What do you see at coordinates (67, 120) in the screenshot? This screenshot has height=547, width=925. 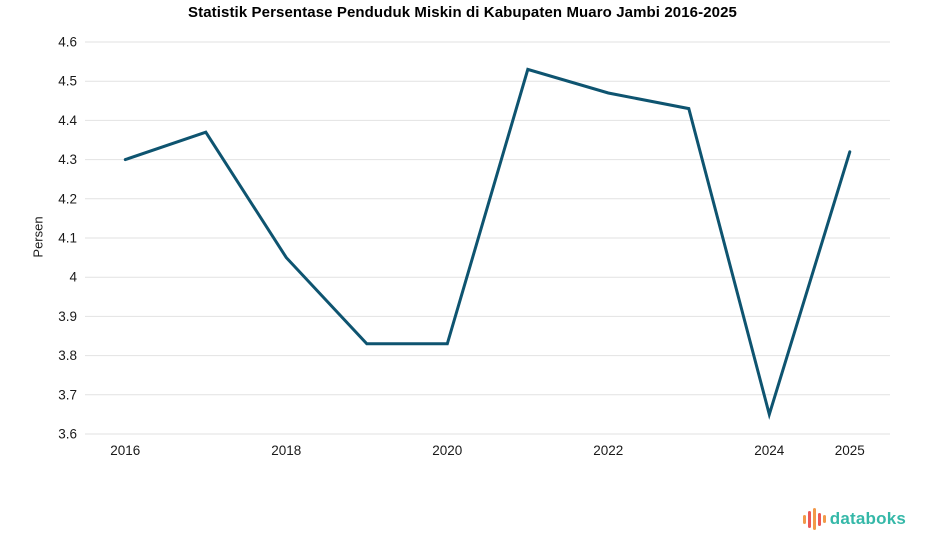 I see `y-tick-label: 4.4` at bounding box center [67, 120].